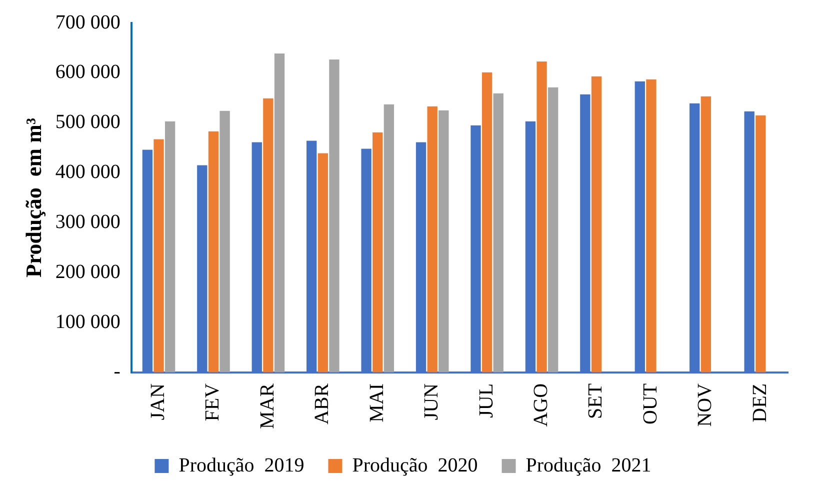 This screenshot has width=816, height=494. Describe the element at coordinates (33, 198) in the screenshot. I see `y-axis-title: Produção em m³` at that location.